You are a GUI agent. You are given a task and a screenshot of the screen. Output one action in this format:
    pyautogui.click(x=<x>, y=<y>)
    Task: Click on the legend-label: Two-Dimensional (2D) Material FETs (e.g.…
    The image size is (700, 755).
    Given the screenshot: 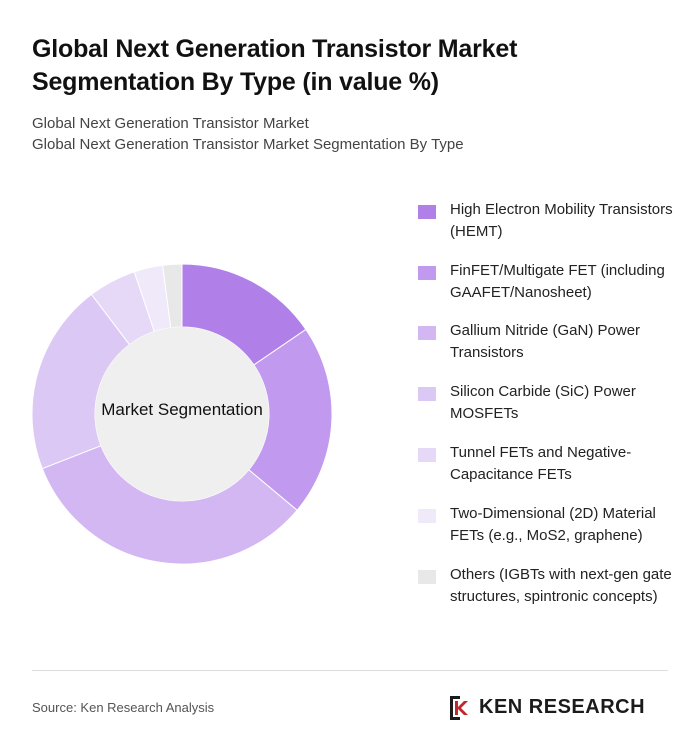 What is the action you would take?
    pyautogui.click(x=553, y=524)
    